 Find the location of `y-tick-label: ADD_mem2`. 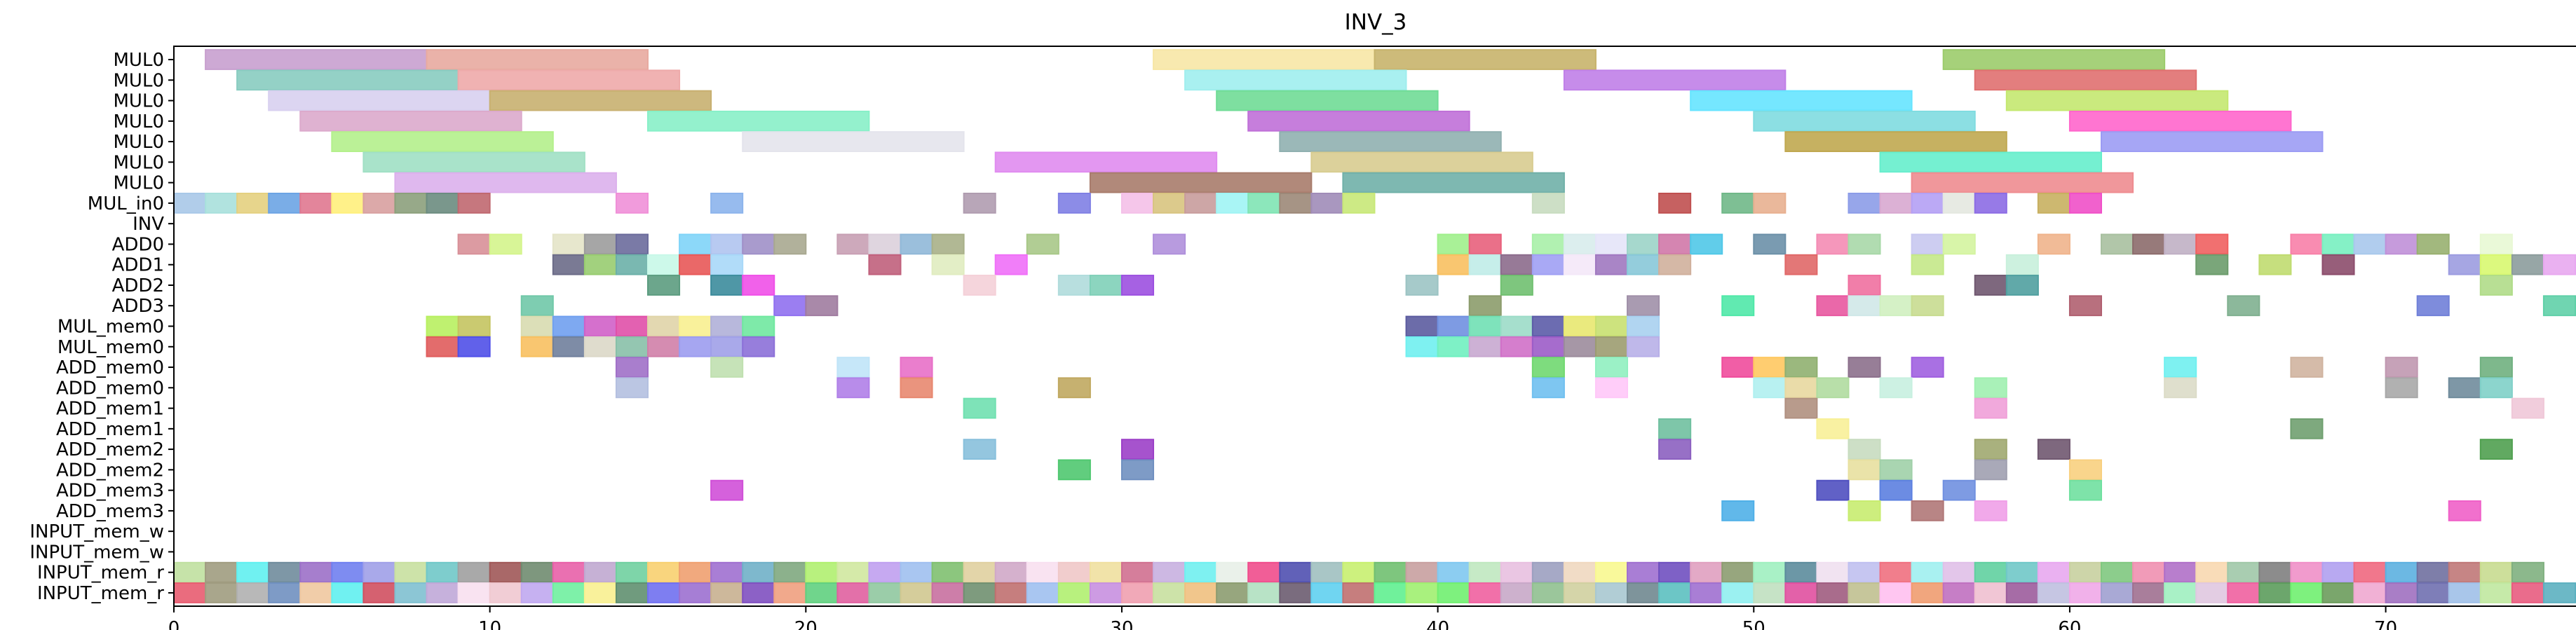

y-tick-label: ADD_mem2 is located at coordinates (110, 470).